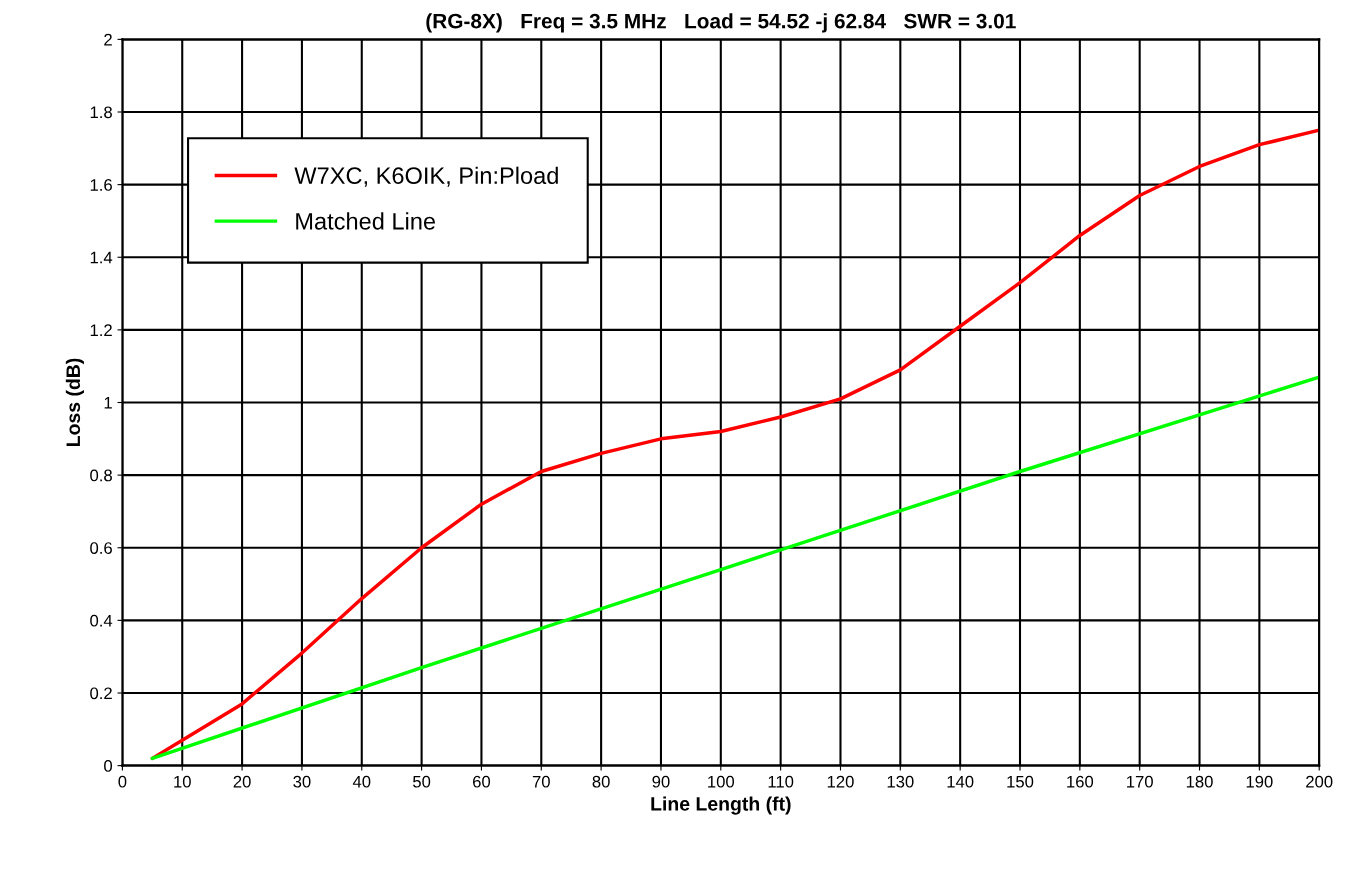 Image resolution: width=1360 pixels, height=875 pixels. What do you see at coordinates (108, 766) in the screenshot?
I see `y-tick-label: 0` at bounding box center [108, 766].